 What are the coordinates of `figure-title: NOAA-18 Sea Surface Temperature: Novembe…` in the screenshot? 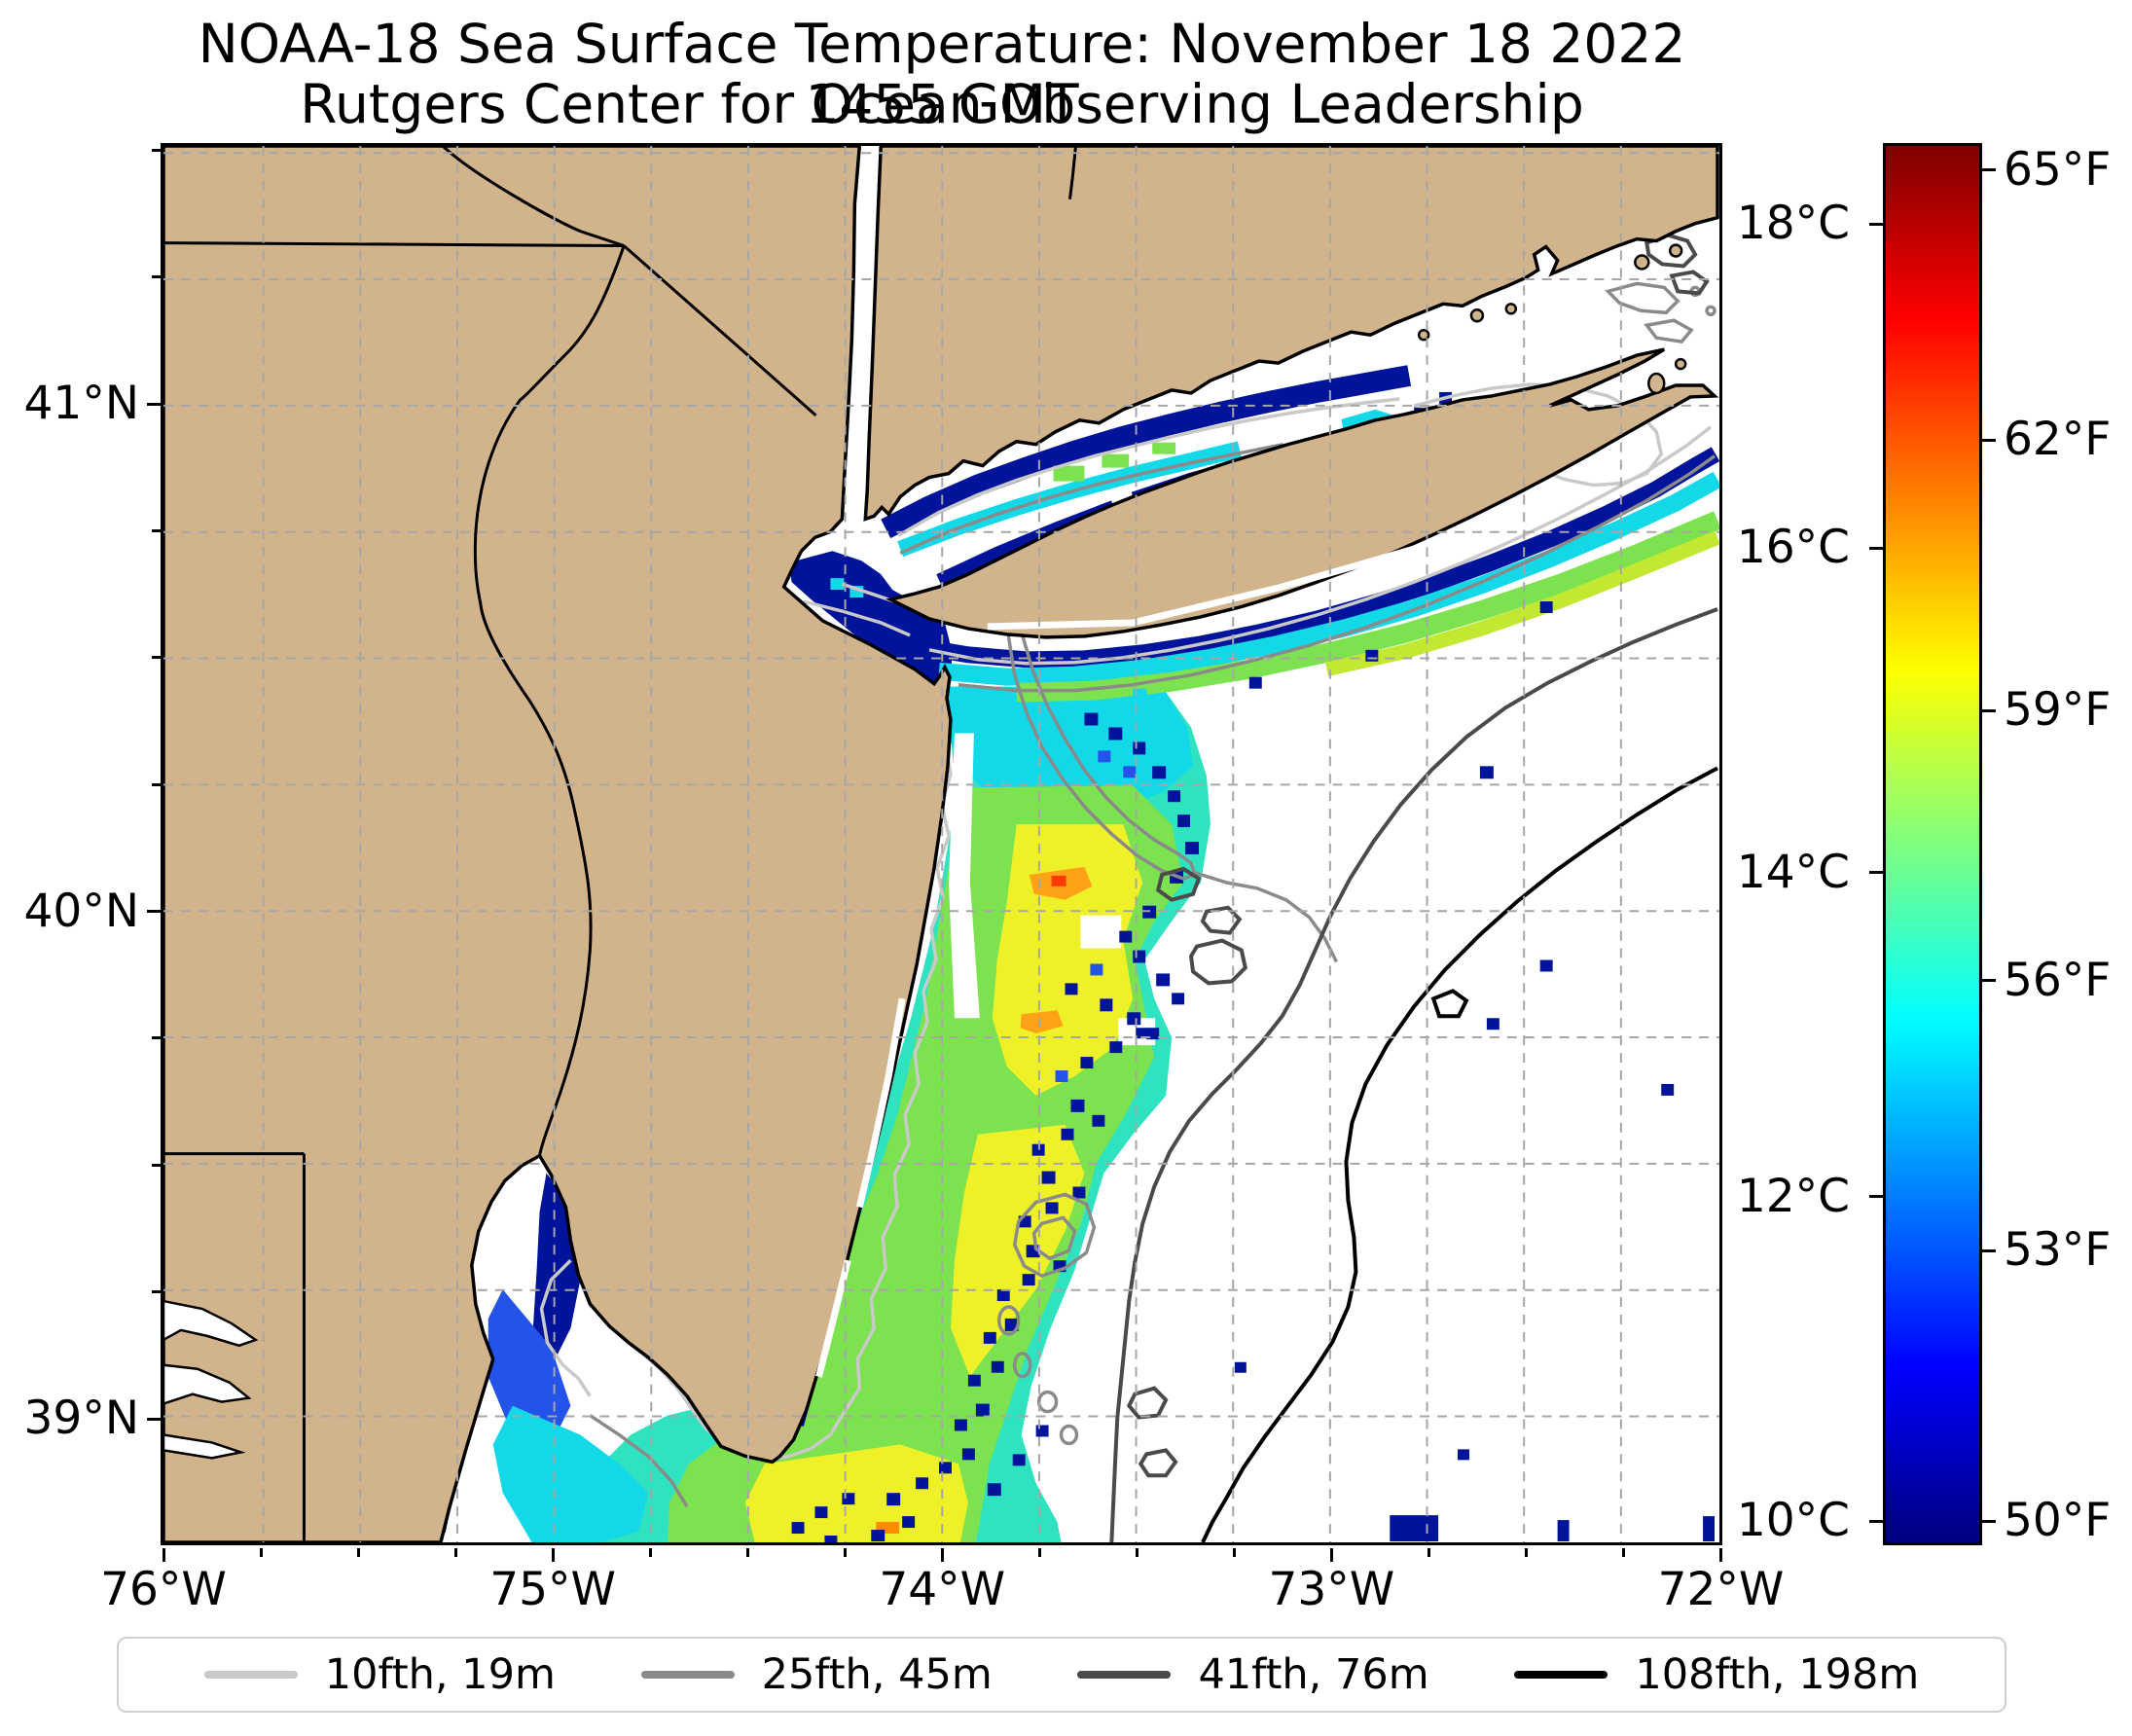 It's located at (942, 74).